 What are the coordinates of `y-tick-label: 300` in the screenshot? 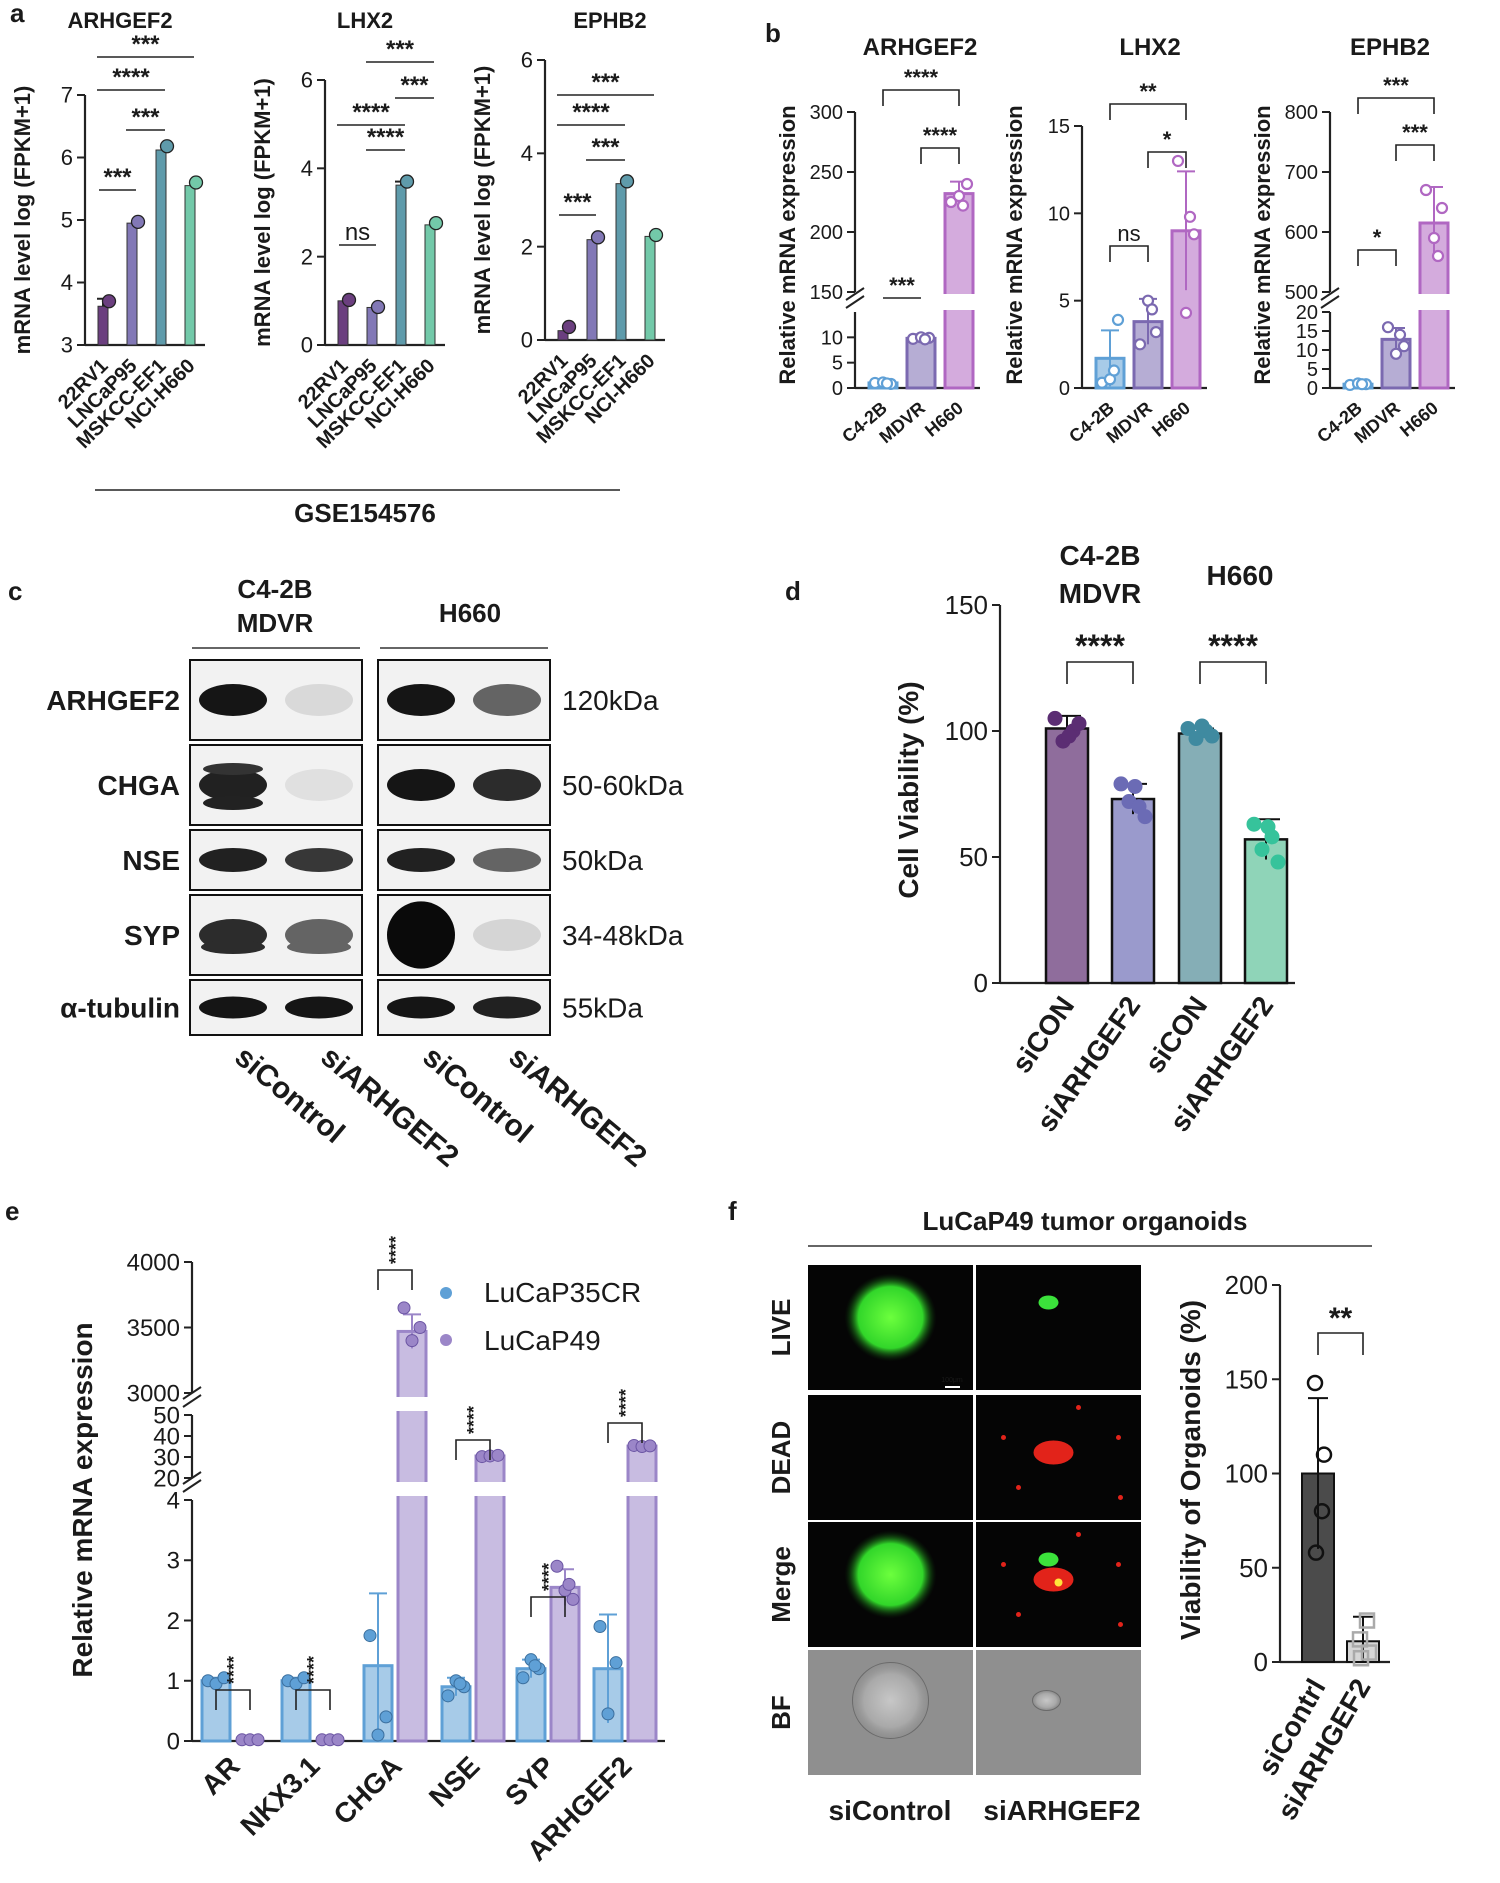 It's located at (826, 113).